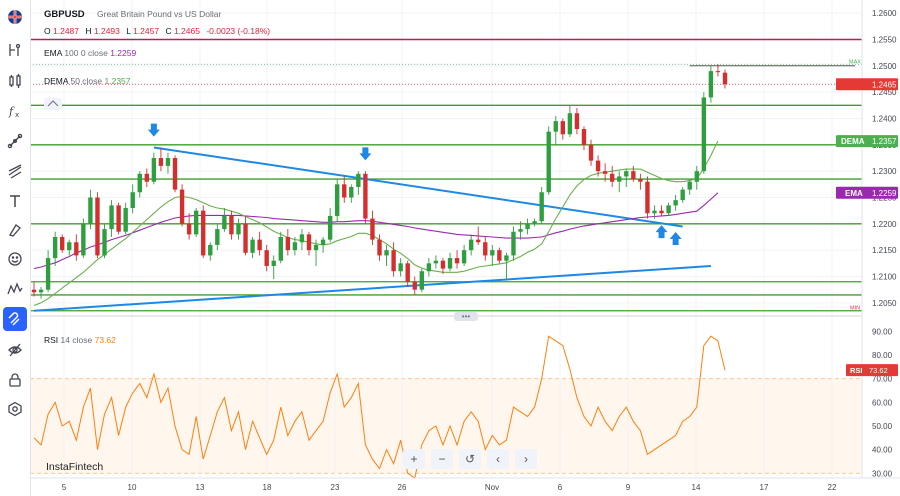  Describe the element at coordinates (470, 459) in the screenshot. I see `reset-button: ↺` at that location.